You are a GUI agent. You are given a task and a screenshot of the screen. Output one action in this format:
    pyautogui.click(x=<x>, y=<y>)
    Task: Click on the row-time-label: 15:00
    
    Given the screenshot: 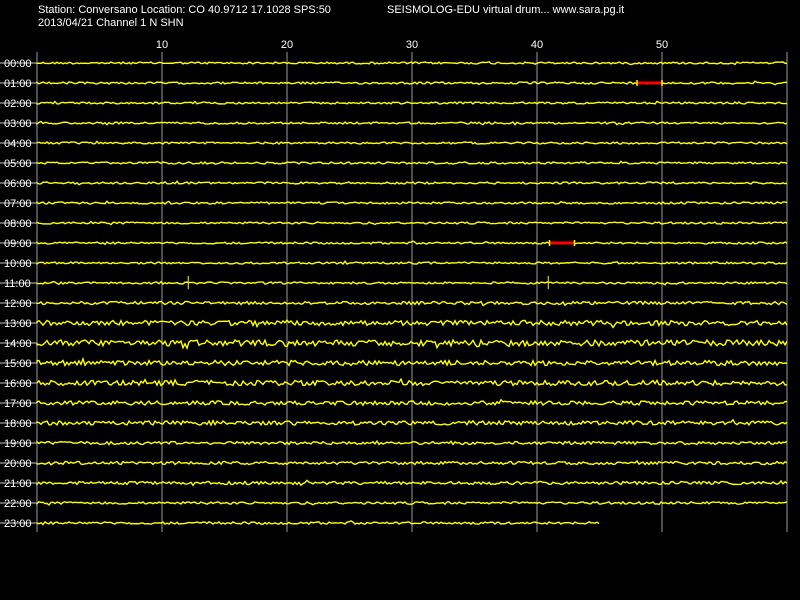 What is the action you would take?
    pyautogui.click(x=18, y=364)
    